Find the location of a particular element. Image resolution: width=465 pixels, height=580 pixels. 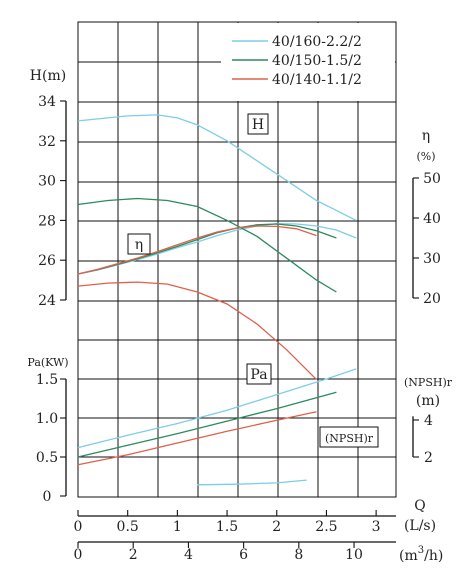

npsh-axis-unit: (m) is located at coordinates (428, 401).